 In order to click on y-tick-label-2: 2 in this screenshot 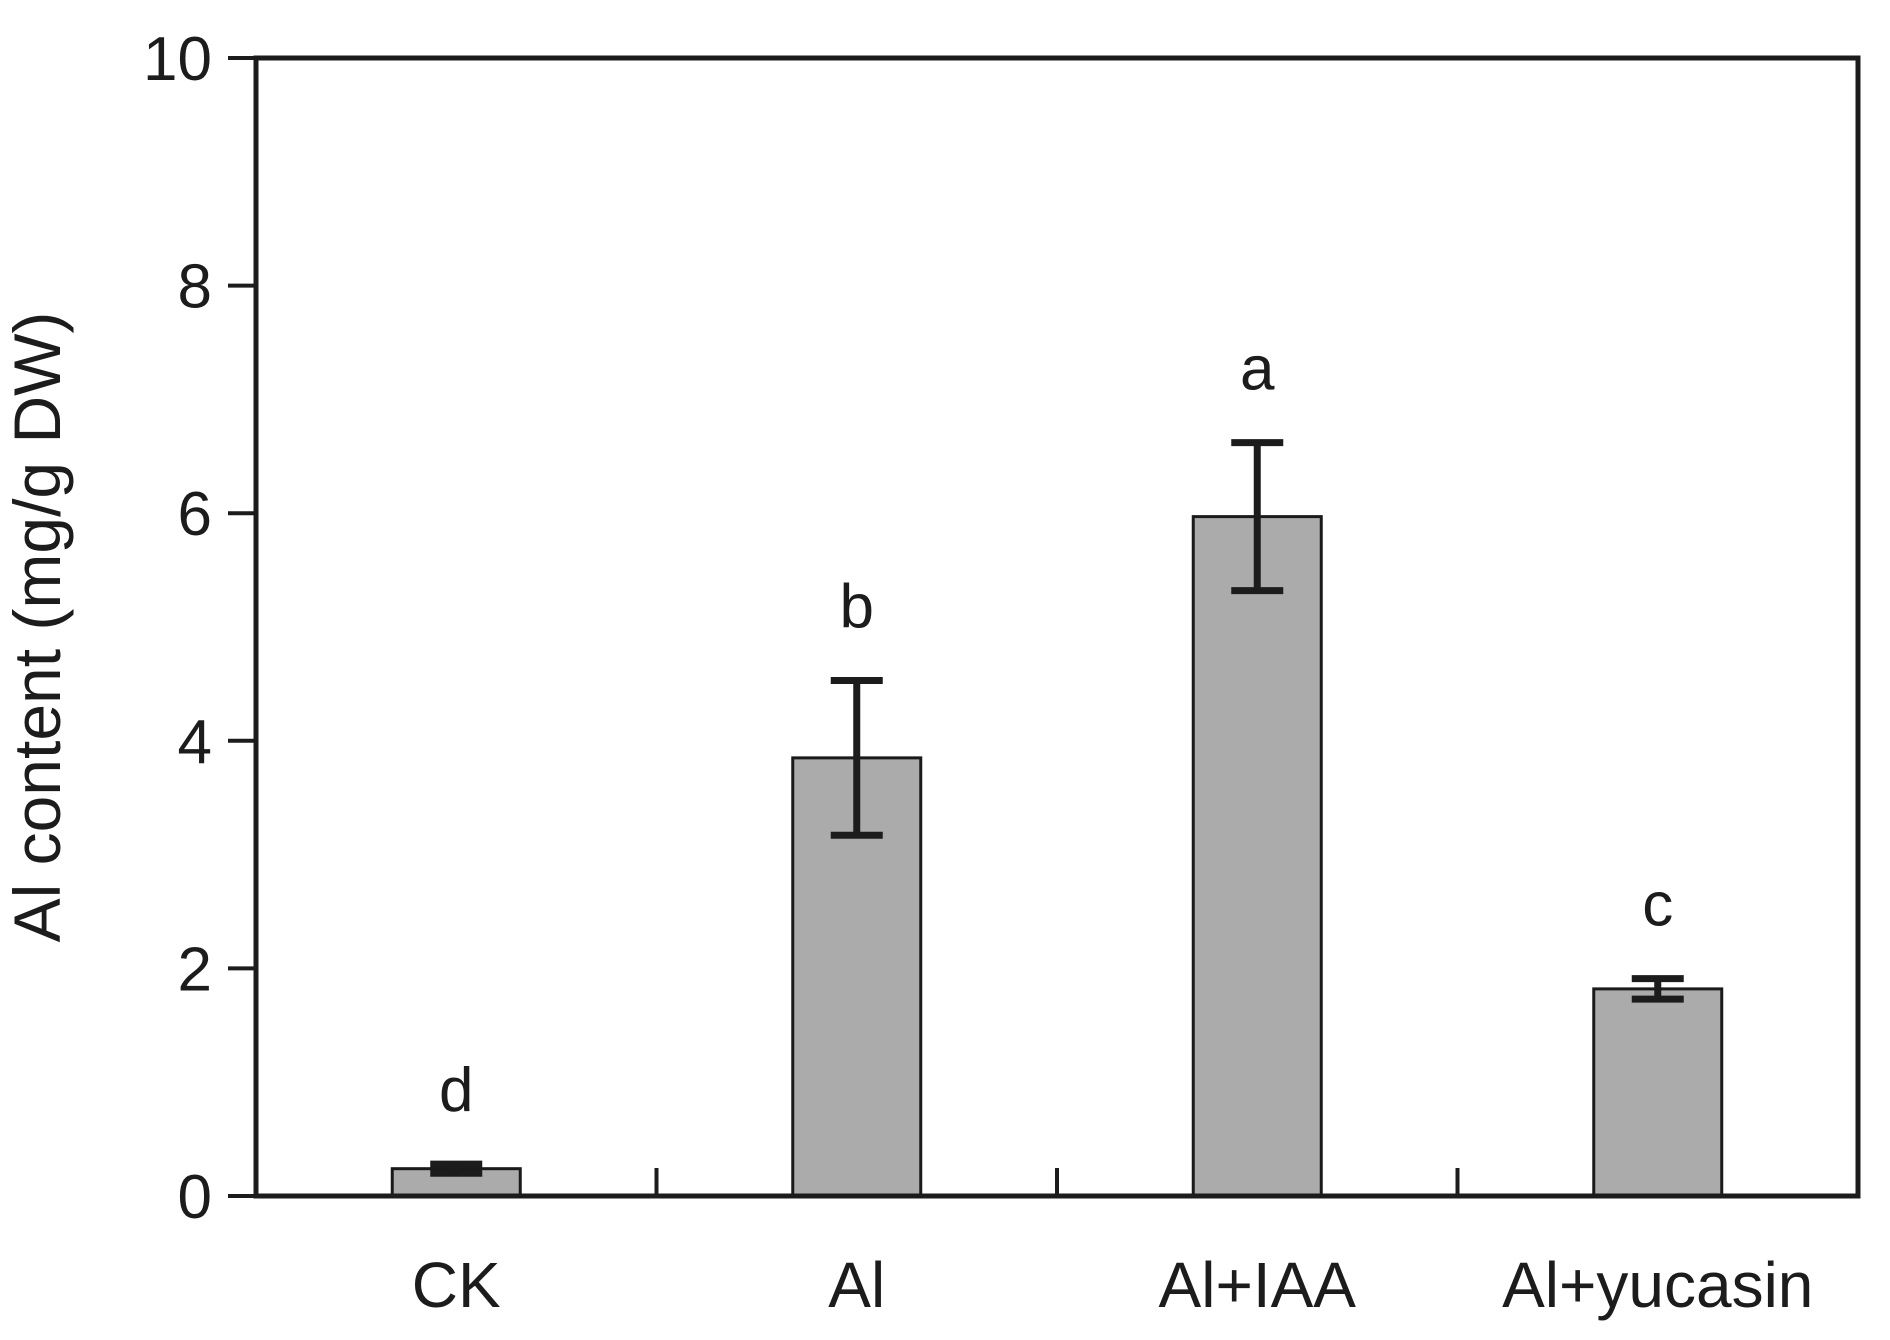, I will do `click(195, 969)`.